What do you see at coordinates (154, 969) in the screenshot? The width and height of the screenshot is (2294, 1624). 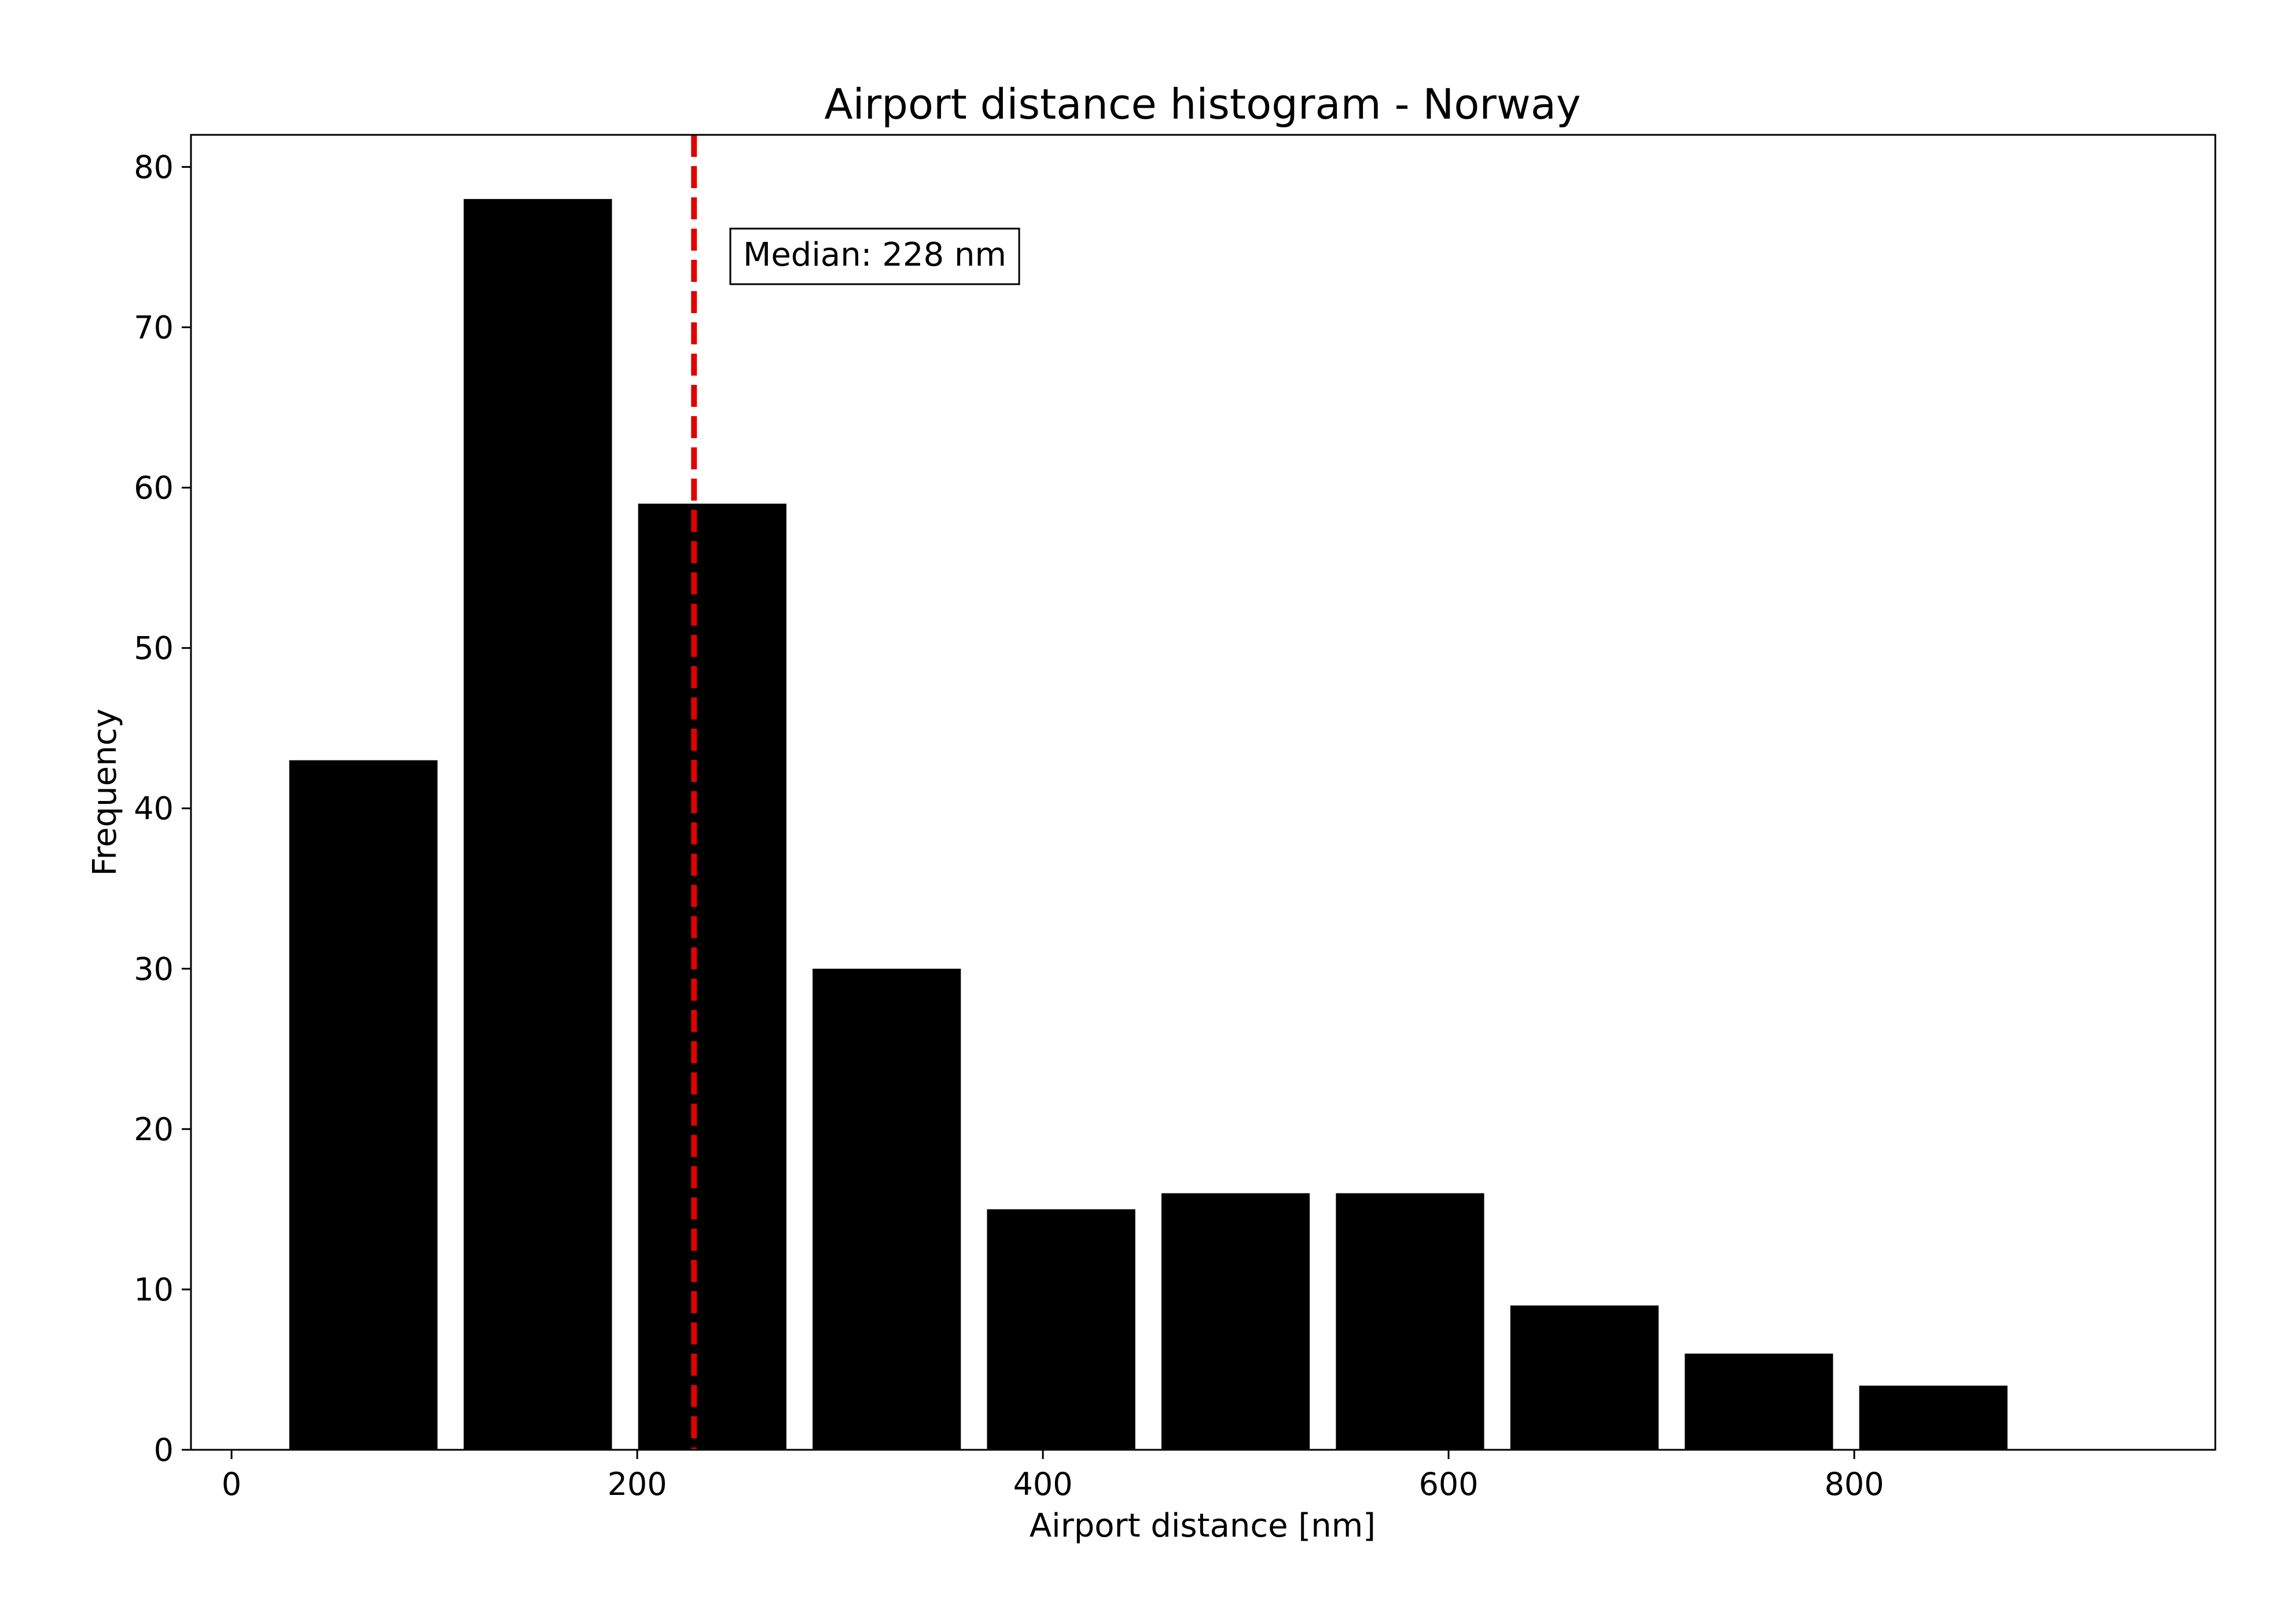 I see `y-tick-label-30: 30` at bounding box center [154, 969].